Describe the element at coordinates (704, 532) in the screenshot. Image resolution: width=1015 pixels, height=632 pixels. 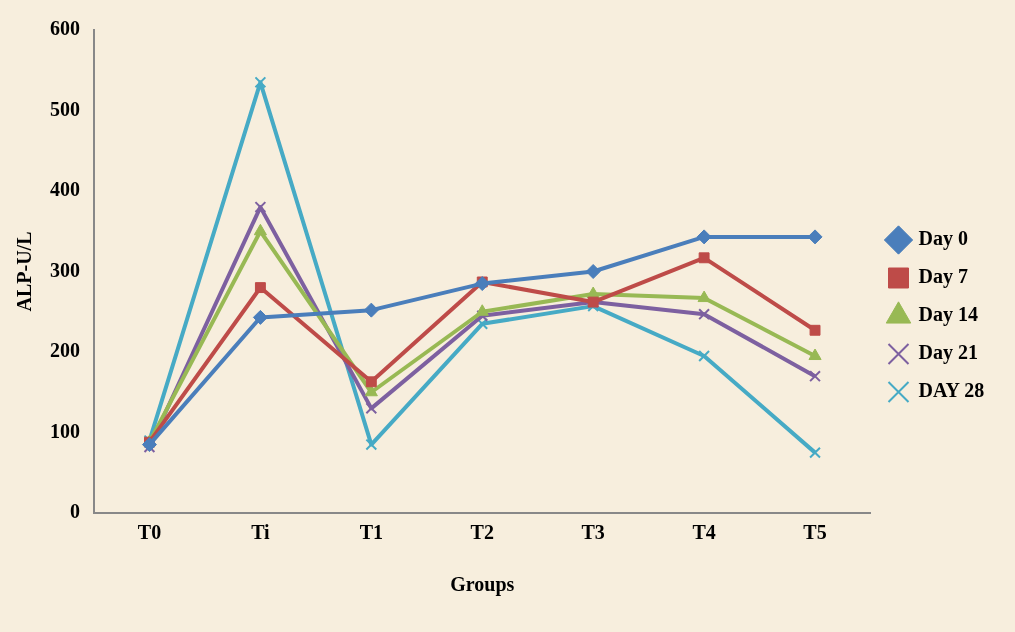
I see `x-tick-label: T4` at that location.